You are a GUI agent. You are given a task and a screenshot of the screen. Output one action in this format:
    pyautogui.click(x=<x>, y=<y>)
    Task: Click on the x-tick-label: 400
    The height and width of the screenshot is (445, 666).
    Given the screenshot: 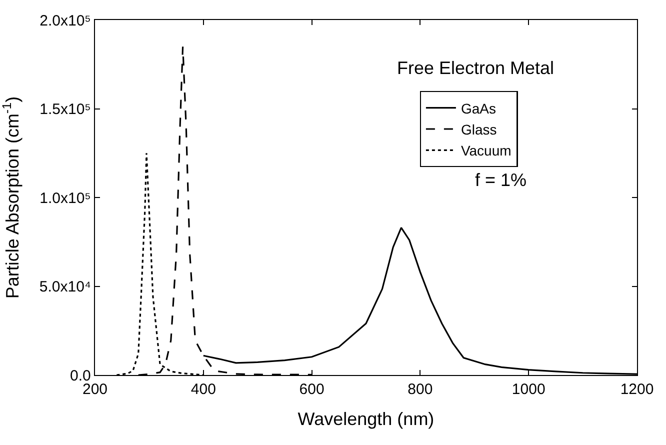 What is the action you would take?
    pyautogui.click(x=203, y=389)
    